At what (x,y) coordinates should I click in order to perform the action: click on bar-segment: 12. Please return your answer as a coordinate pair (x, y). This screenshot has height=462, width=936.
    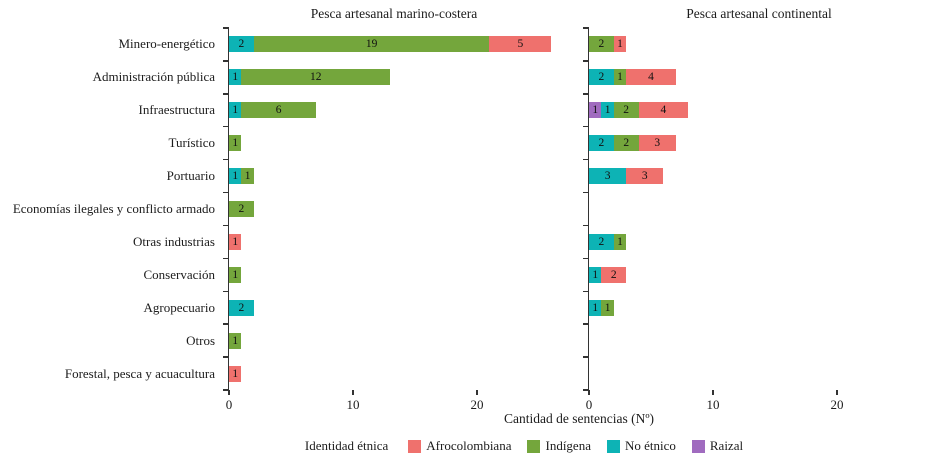
    Looking at the image, I should click on (316, 77).